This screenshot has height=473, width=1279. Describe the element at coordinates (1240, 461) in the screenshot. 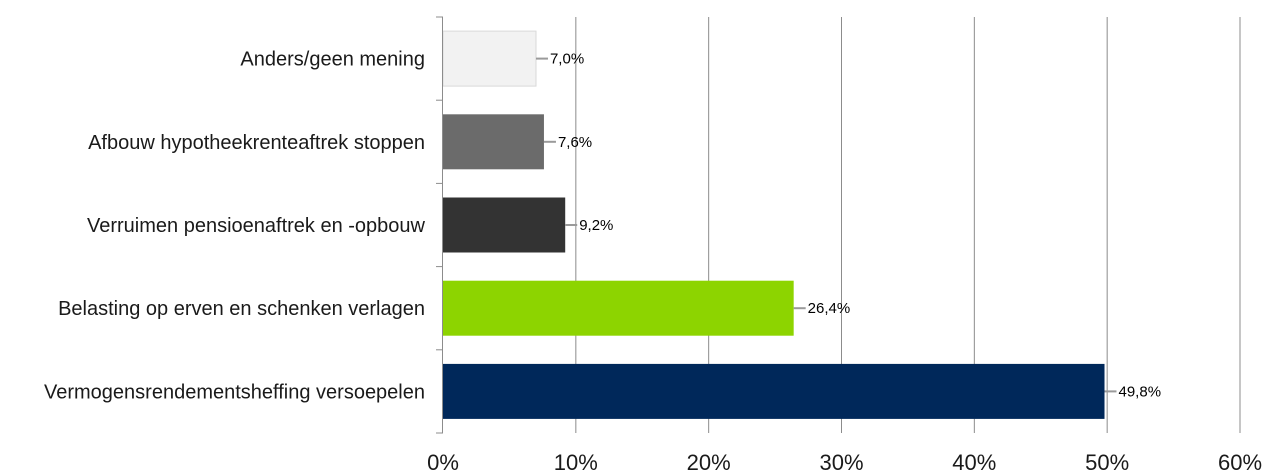

I see `x-tick-label: 60%` at that location.